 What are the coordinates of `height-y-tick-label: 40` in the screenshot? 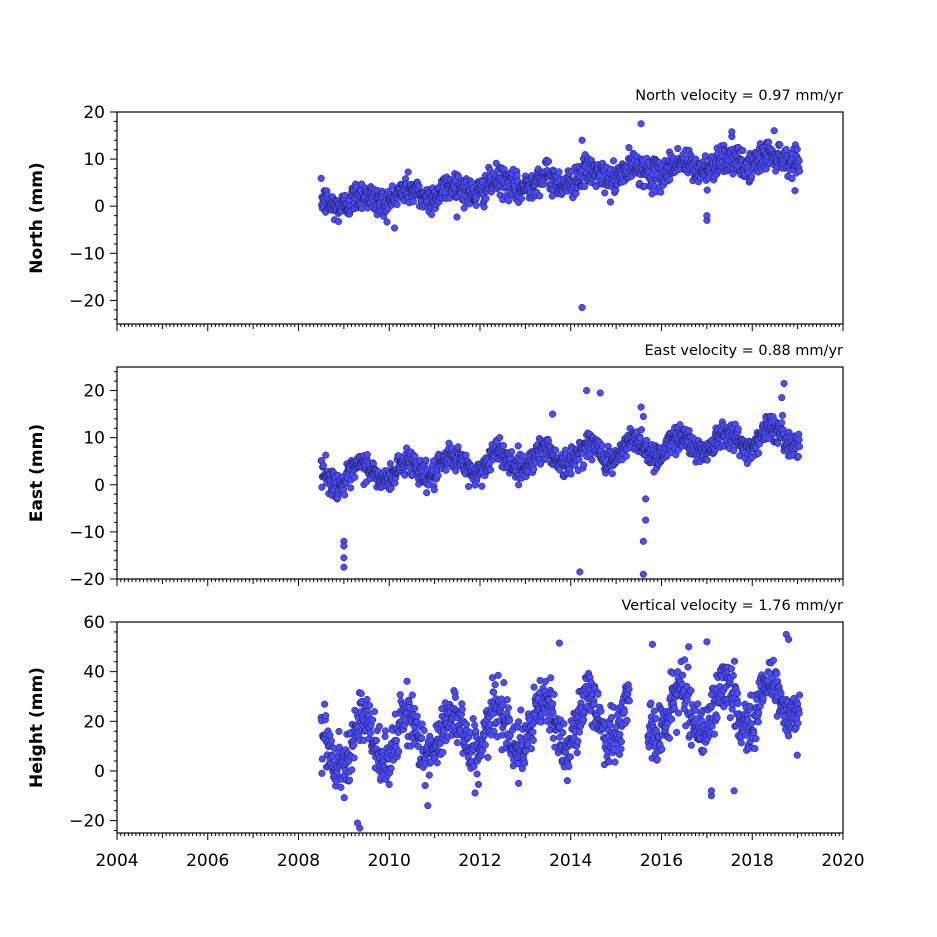 It's located at (94, 673).